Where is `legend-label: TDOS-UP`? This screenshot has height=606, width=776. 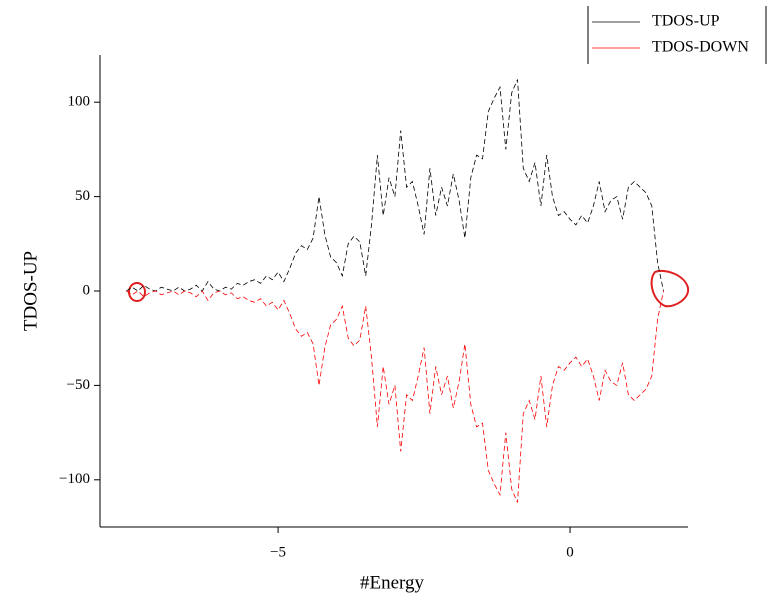 legend-label: TDOS-UP is located at coordinates (686, 21).